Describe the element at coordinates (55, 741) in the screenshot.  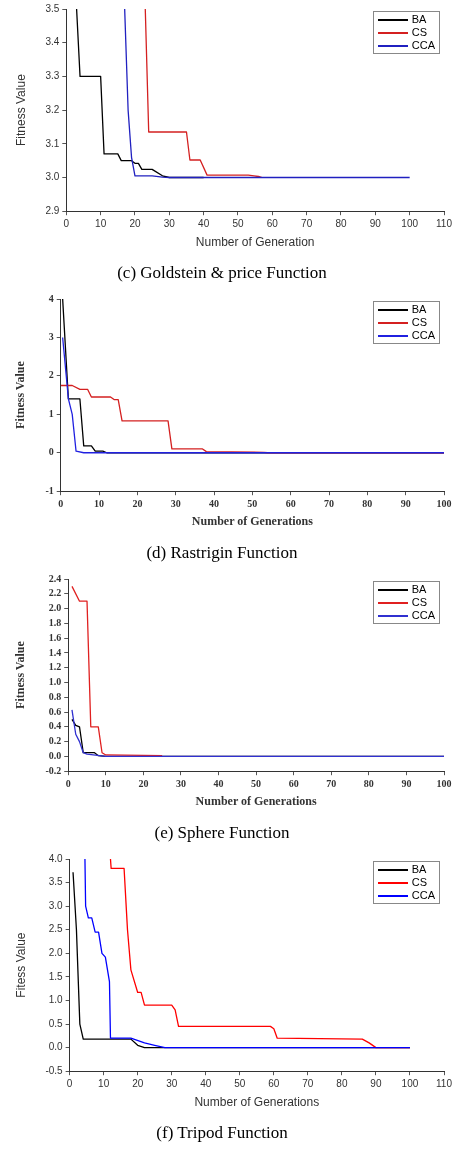
I see `y-tick-label: 0.2` at that location.